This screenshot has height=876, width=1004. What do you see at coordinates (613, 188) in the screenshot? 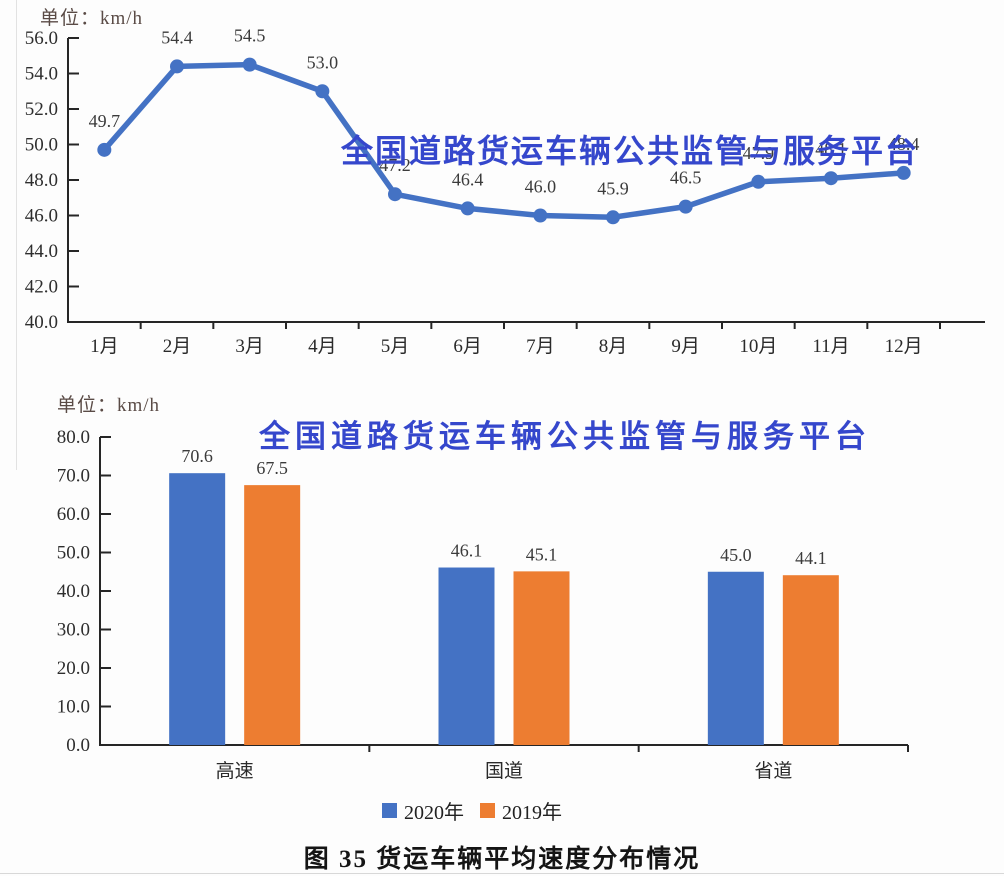
I see `data-point-label: 45.9` at bounding box center [613, 188].